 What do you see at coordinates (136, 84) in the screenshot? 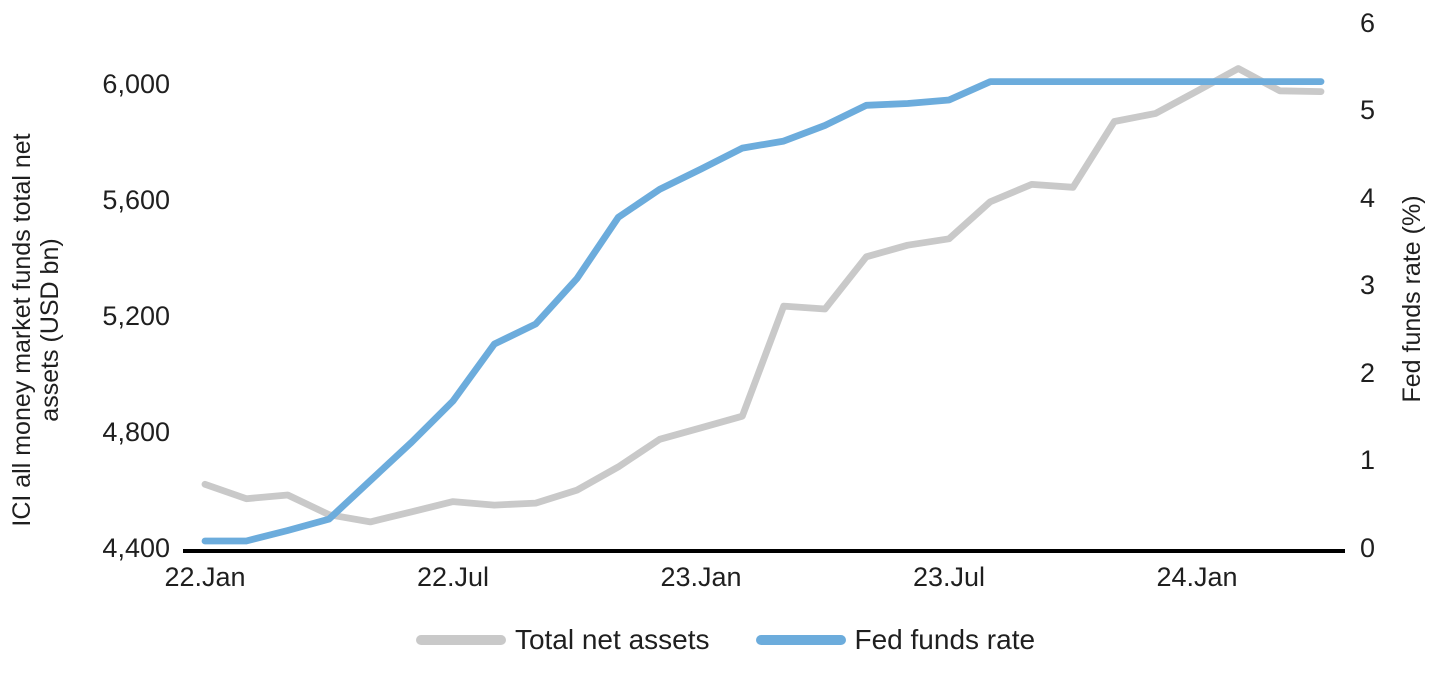
I see `left-axis-tick-6000: 6,000` at bounding box center [136, 84].